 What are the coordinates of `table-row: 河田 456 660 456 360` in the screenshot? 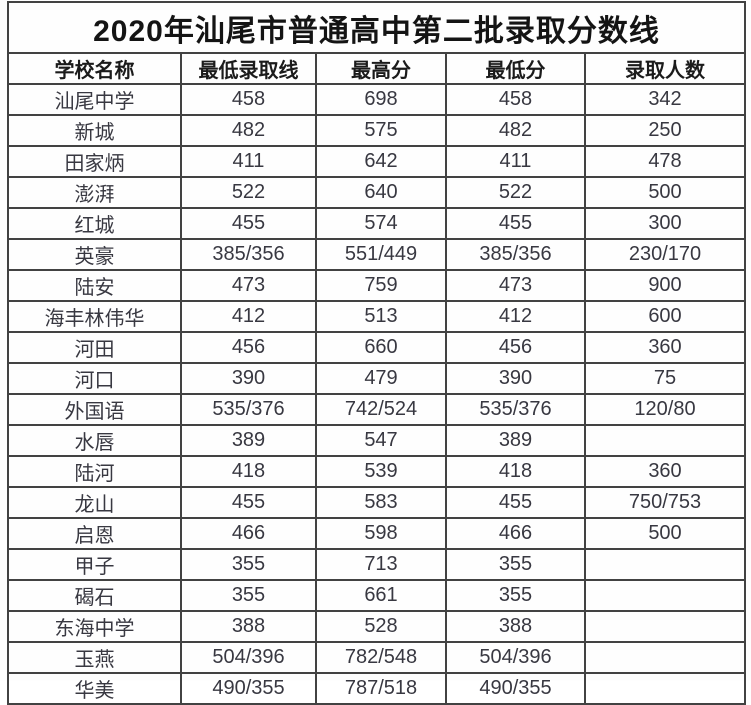 It's located at (376, 347).